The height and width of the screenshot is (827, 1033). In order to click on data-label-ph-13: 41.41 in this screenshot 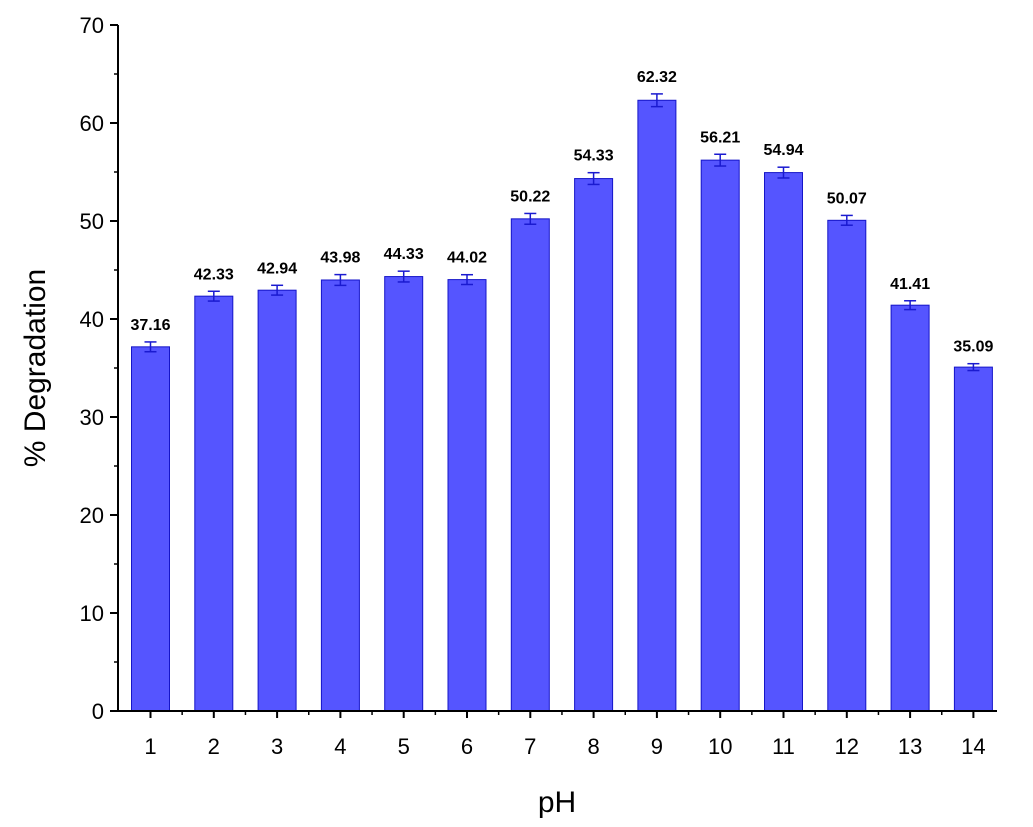, I will do `click(910, 284)`.